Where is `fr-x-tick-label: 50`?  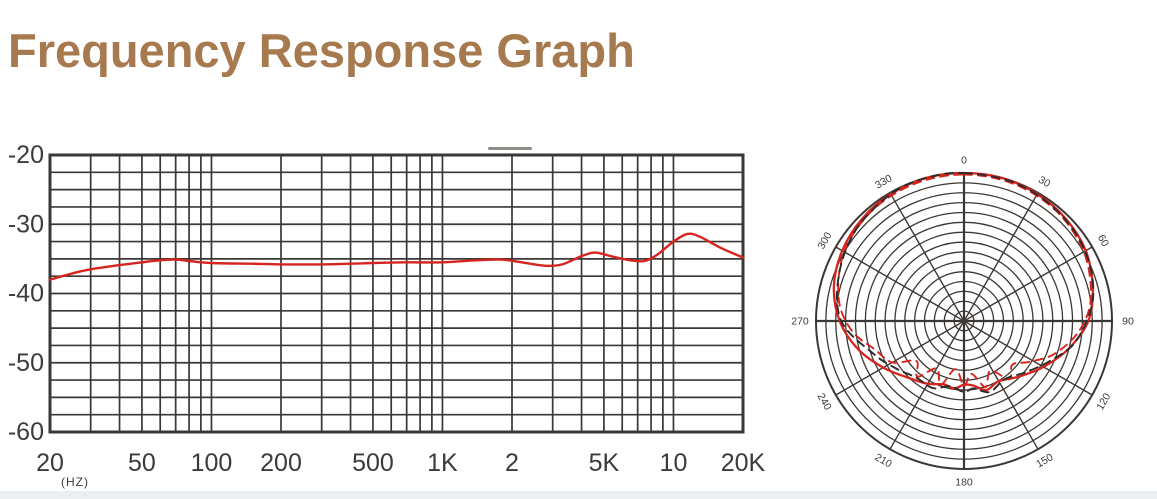
fr-x-tick-label: 50 is located at coordinates (142, 463).